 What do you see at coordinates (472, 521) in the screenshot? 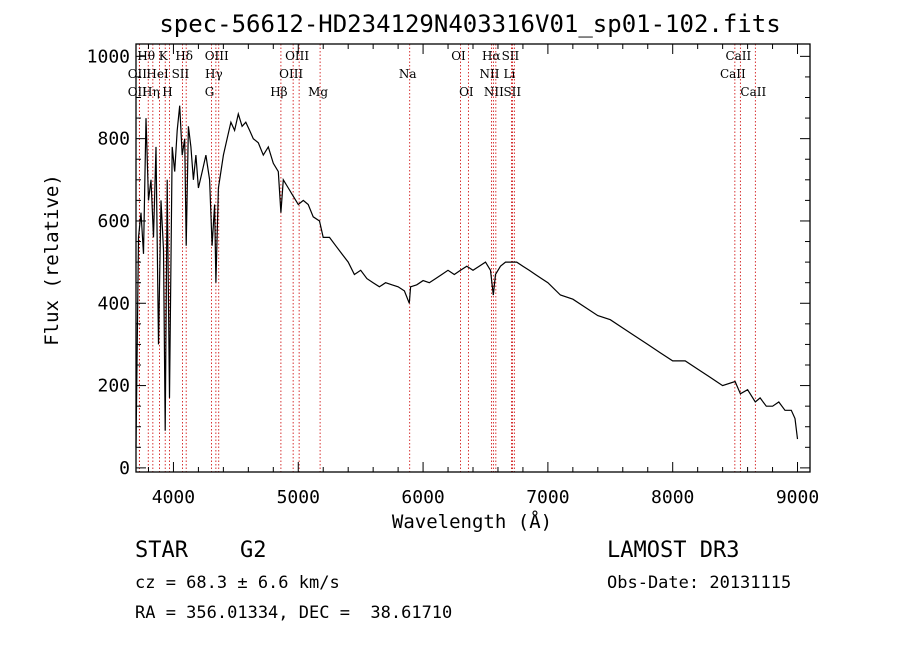
I see `x-axis-label: Wavelength (Å)` at bounding box center [472, 521].